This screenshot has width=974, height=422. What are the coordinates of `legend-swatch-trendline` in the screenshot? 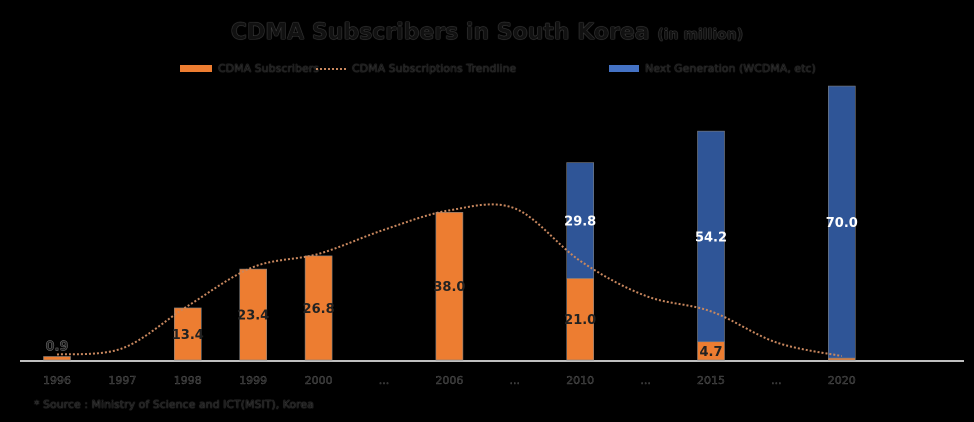 It's located at (331, 68).